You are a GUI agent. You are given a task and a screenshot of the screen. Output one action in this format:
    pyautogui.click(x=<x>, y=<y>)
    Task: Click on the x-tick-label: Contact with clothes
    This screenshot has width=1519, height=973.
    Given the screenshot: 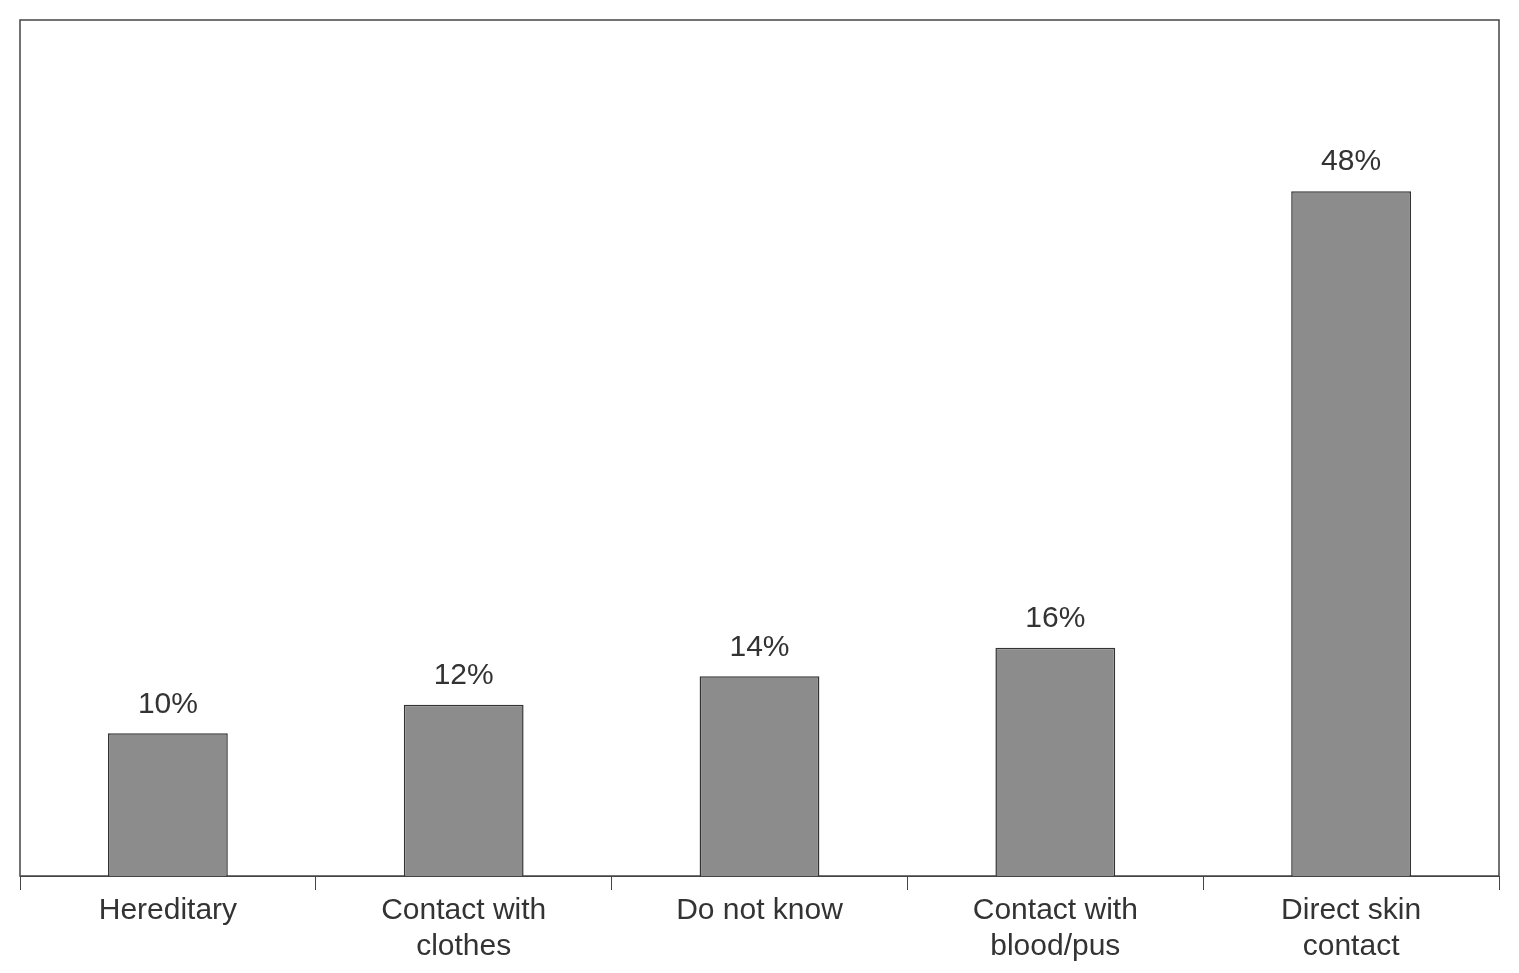 What is the action you would take?
    pyautogui.click(x=464, y=927)
    